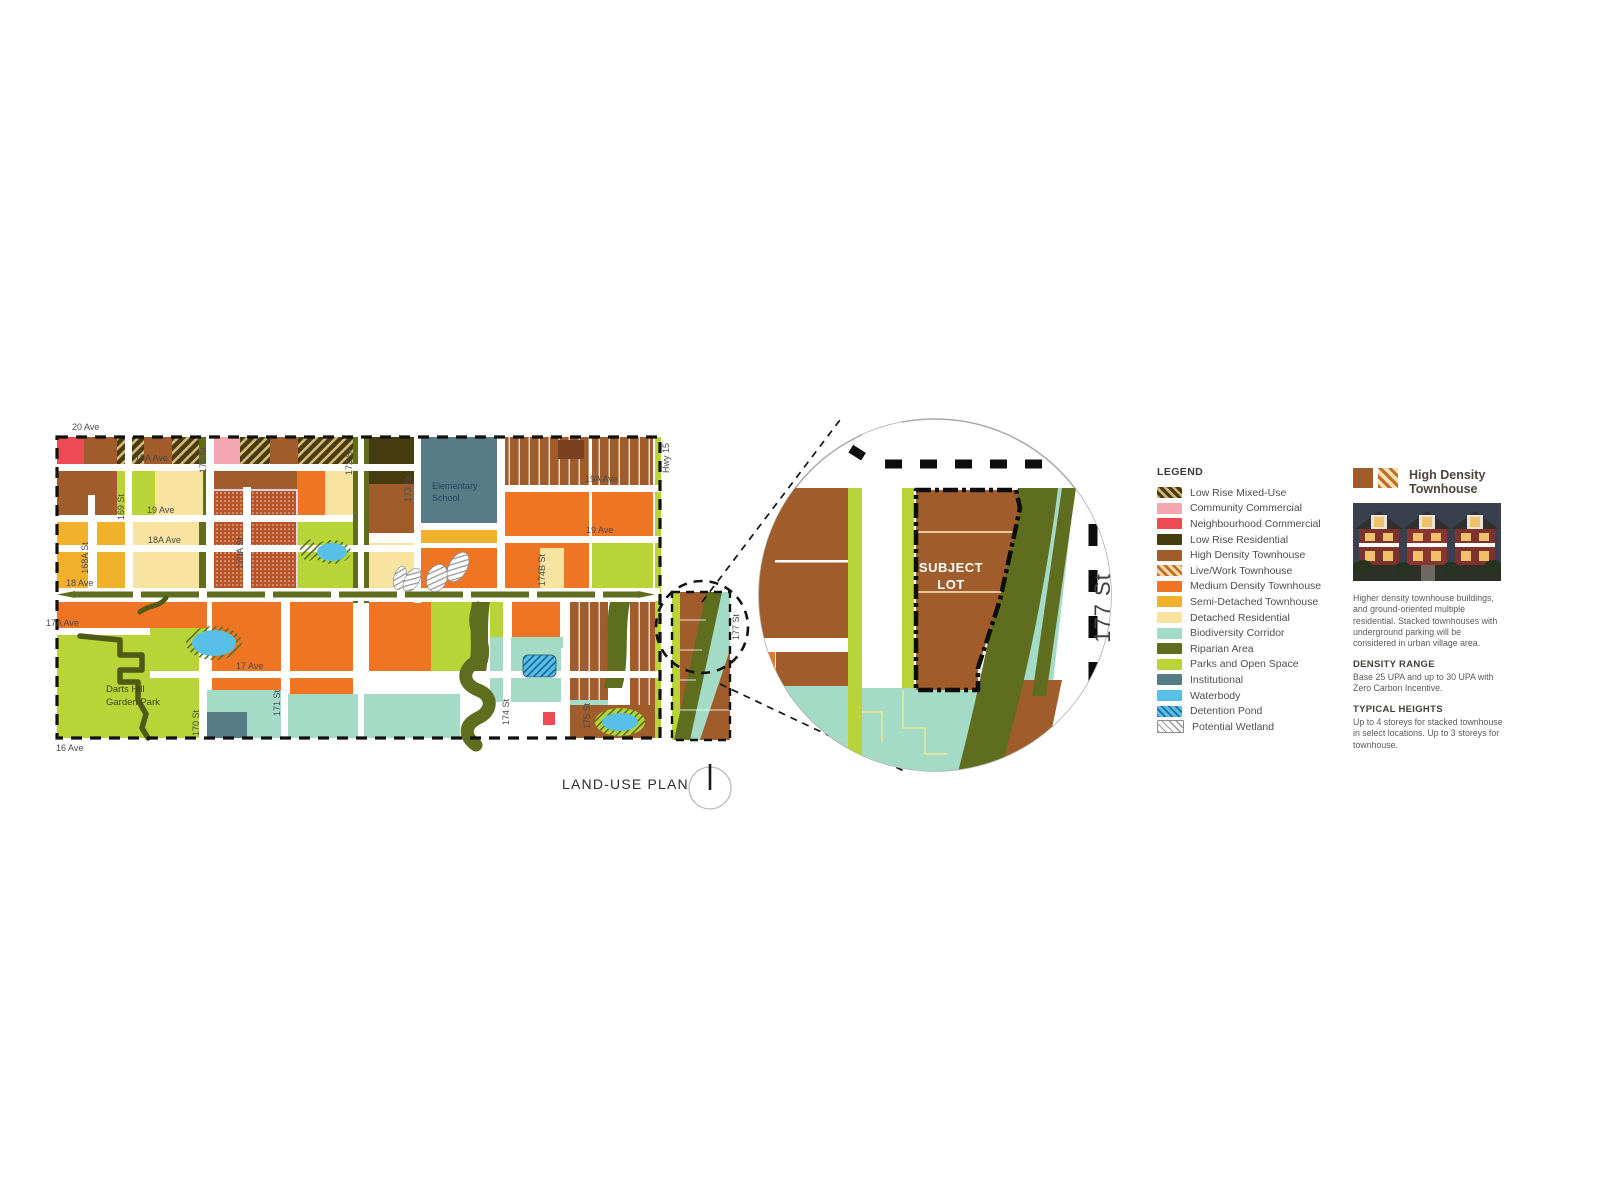 The width and height of the screenshot is (1600, 1200). What do you see at coordinates (121, 506) in the screenshot?
I see `st-label: 169 St` at bounding box center [121, 506].